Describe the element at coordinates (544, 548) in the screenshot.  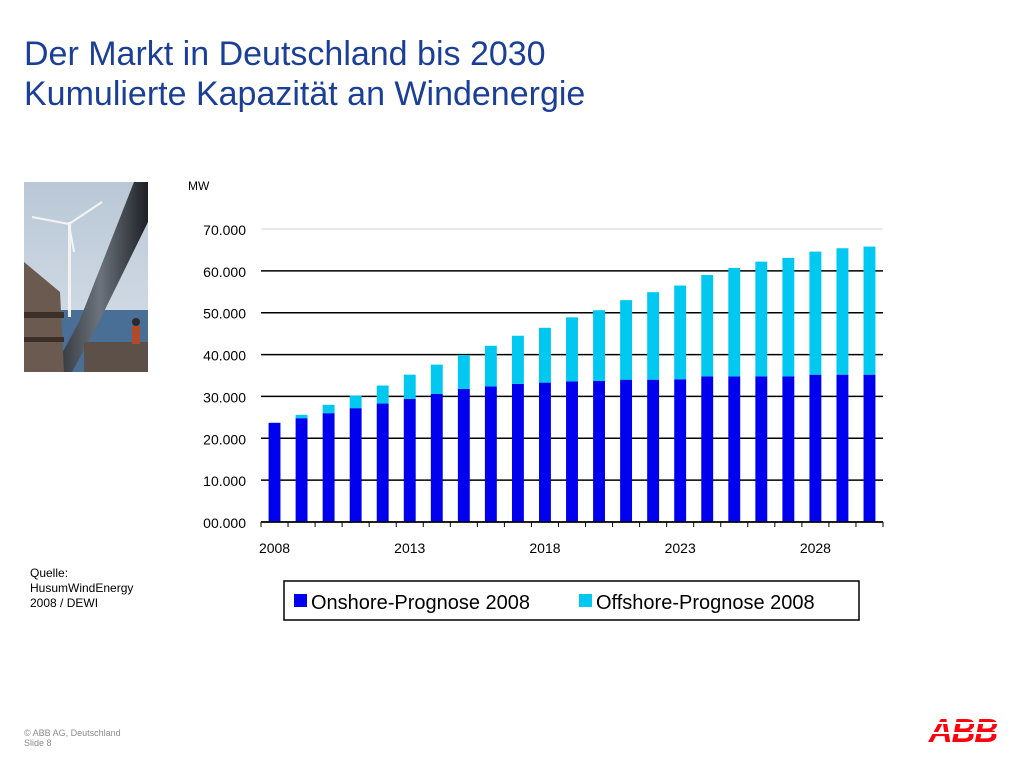
I see `x-tick-label: 2018` at that location.